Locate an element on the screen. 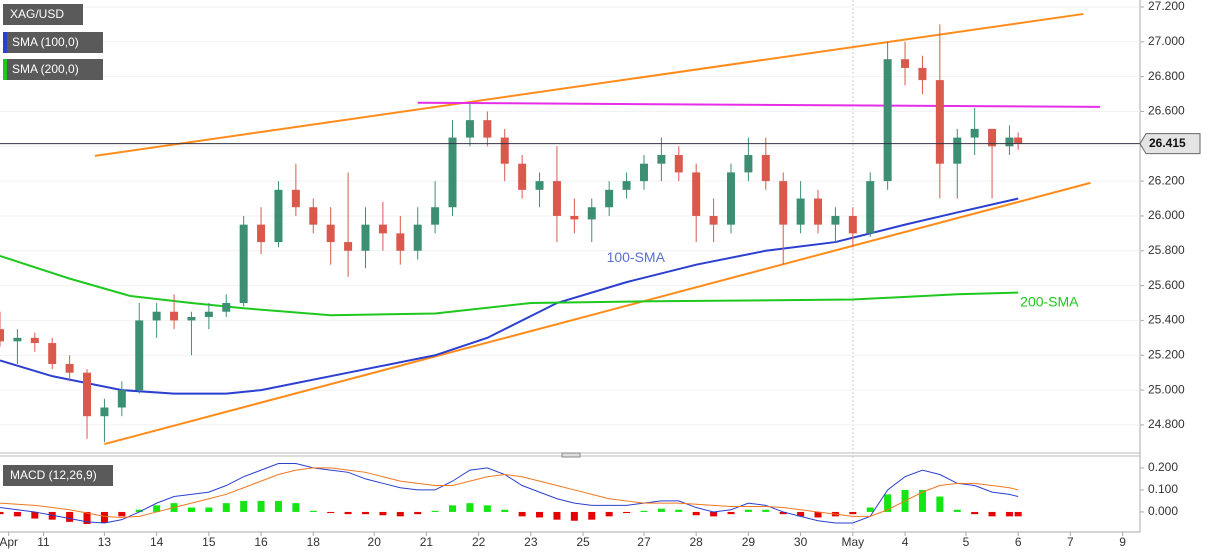  x-tick-label: 20 is located at coordinates (375, 542).